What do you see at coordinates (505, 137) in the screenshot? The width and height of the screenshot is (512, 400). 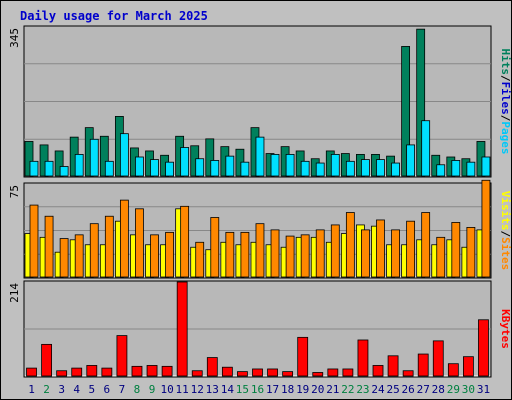 I see `legend-entry: Pages` at bounding box center [505, 137].